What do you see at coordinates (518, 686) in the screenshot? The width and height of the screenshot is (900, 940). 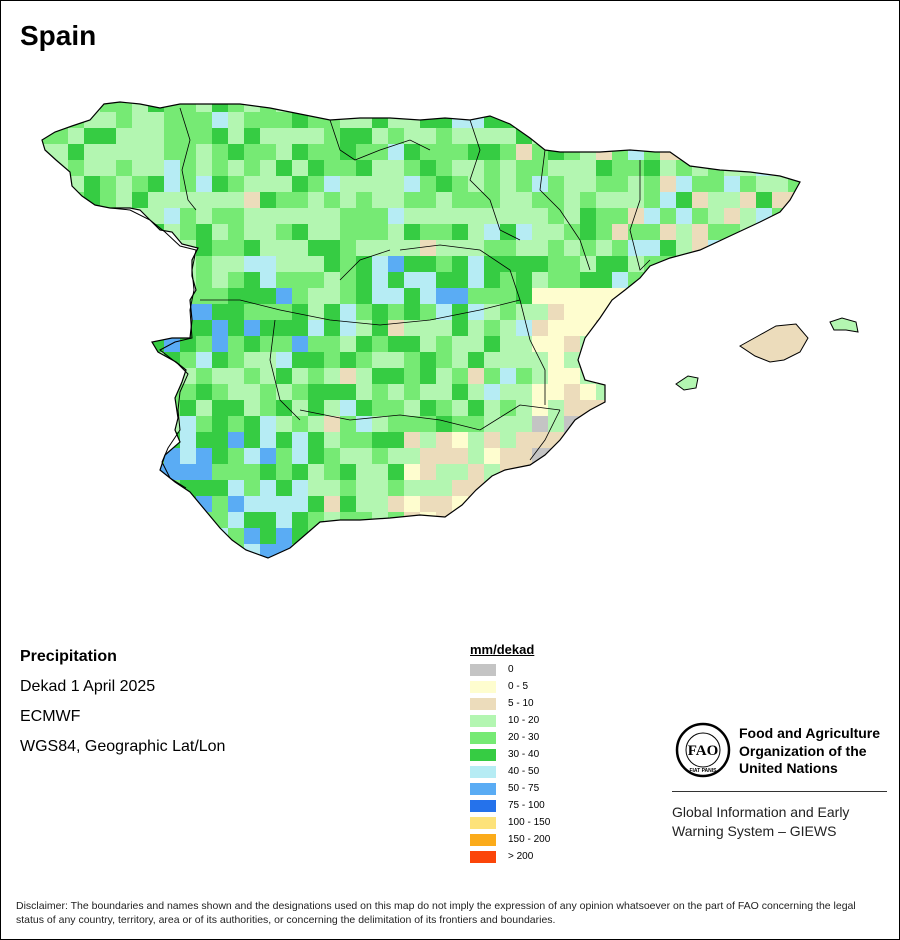 I see `legend-label: 0 - 5` at bounding box center [518, 686].